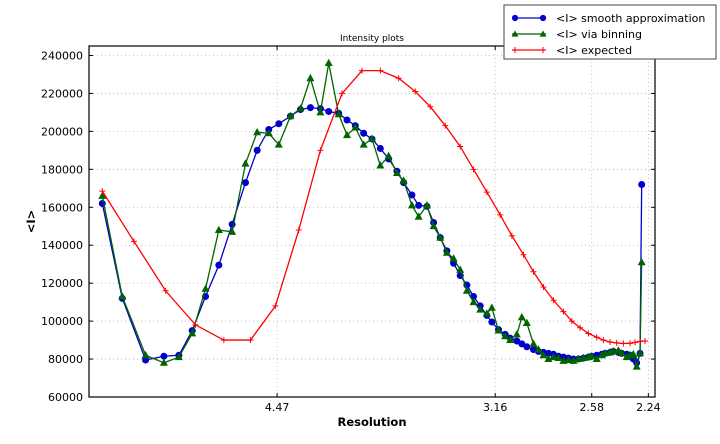  I want to click on legend-label: <I> via binning, so click(599, 34).